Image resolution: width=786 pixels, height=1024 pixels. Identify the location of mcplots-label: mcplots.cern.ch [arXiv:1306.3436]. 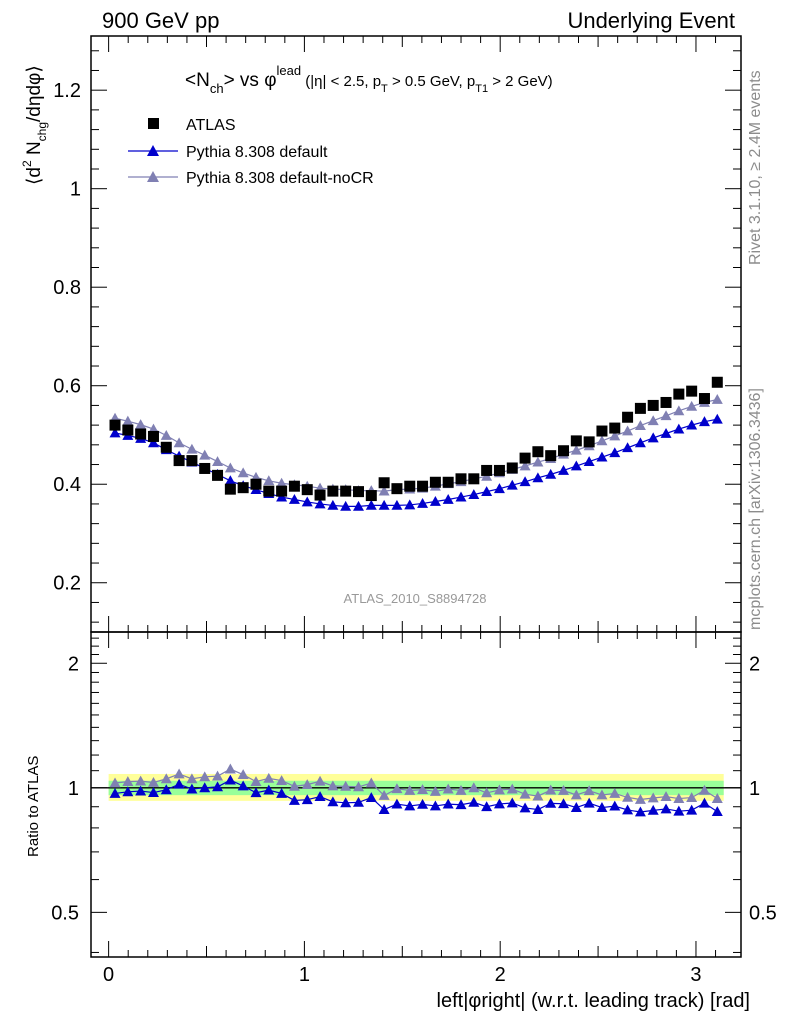
(755, 509).